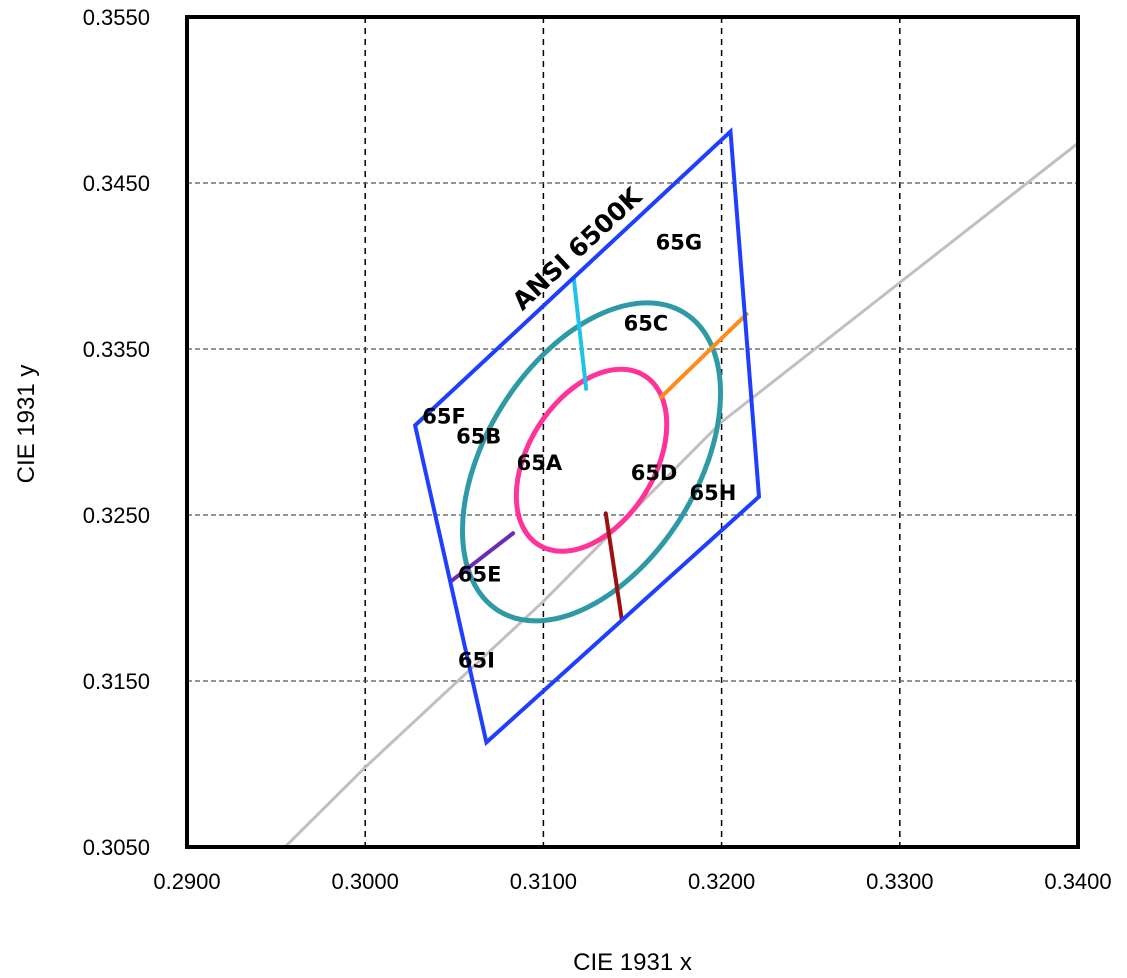 Image resolution: width=1127 pixels, height=978 pixels. Describe the element at coordinates (721, 881) in the screenshot. I see `x-tick-label: 0.3200` at that location.